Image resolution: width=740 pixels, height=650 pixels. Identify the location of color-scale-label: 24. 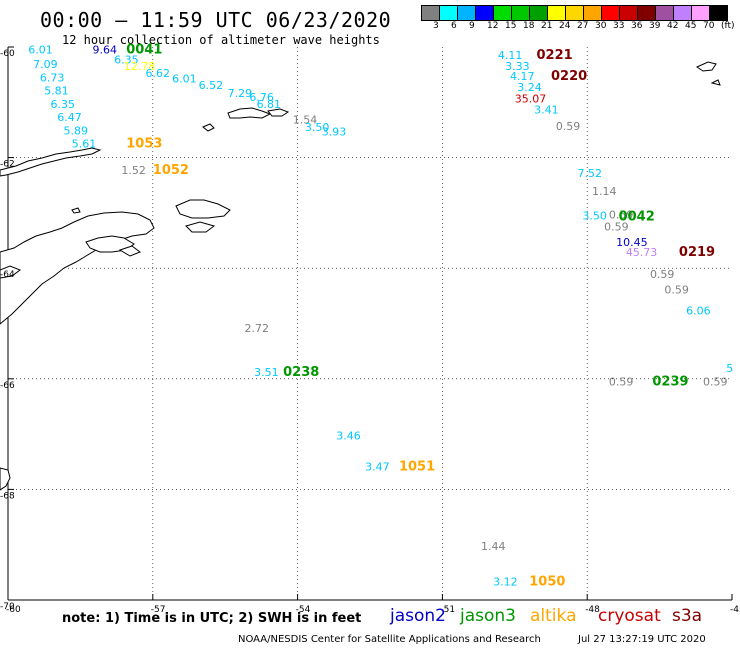
(565, 26).